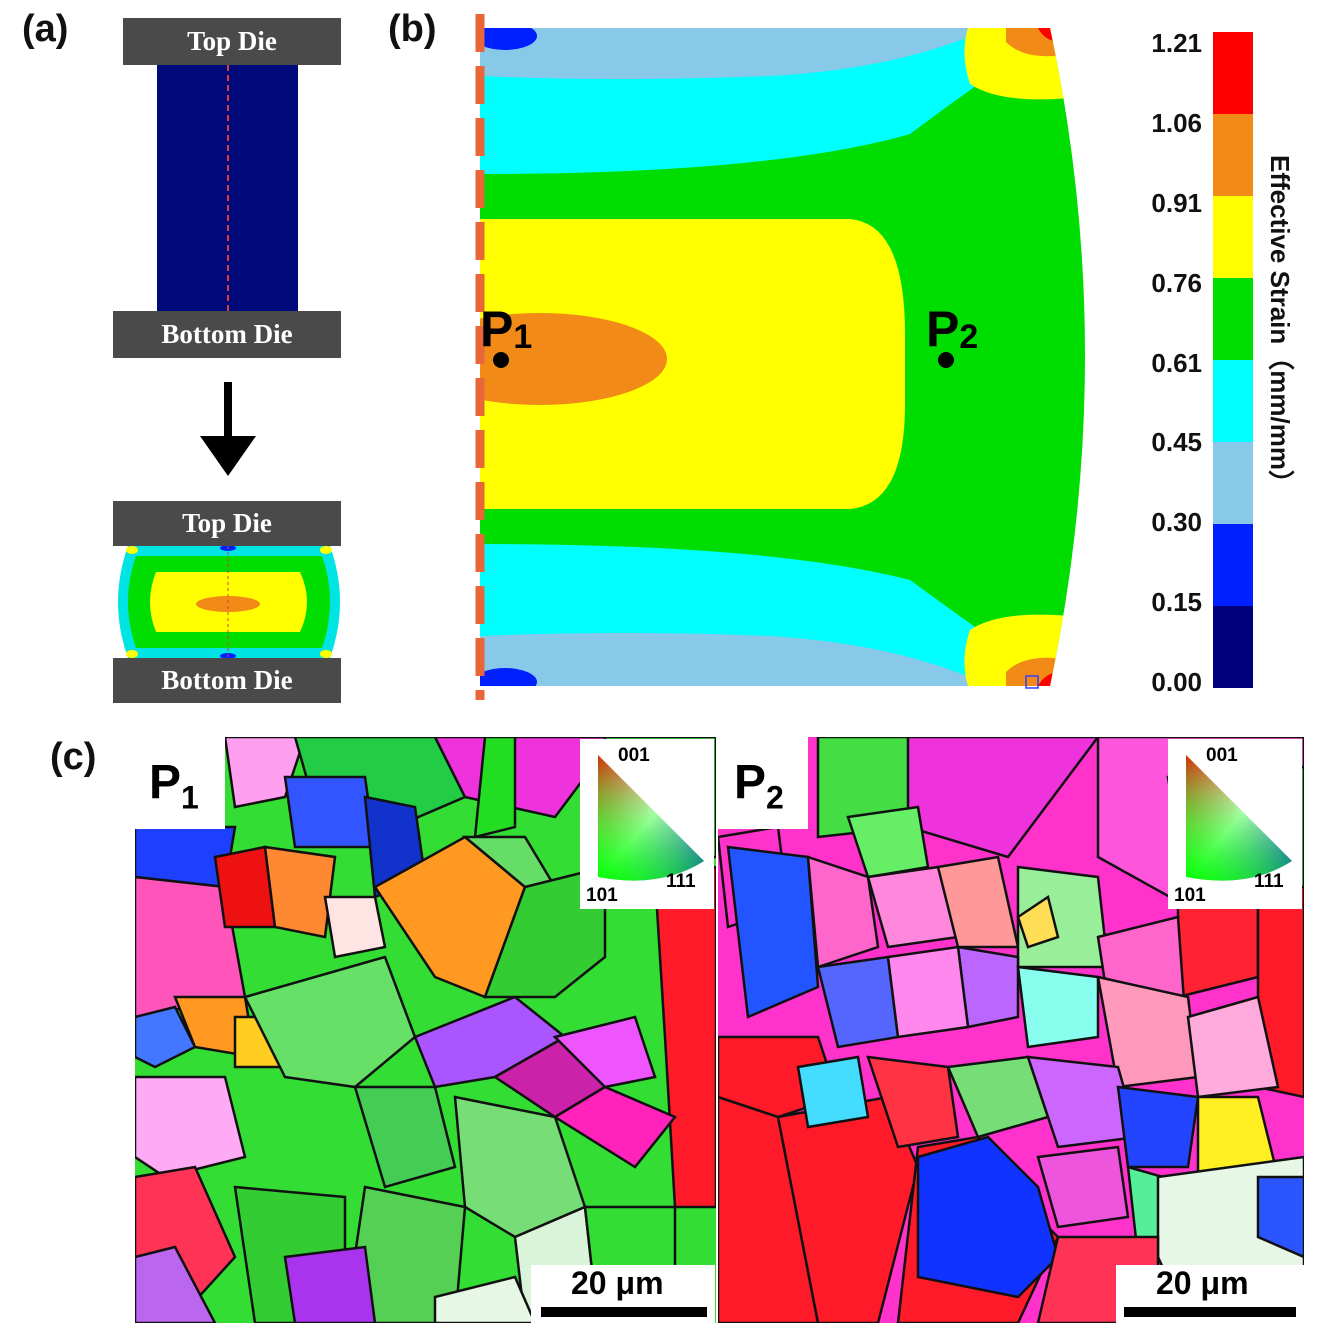 The width and height of the screenshot is (1321, 1332). What do you see at coordinates (1176, 362) in the screenshot?
I see `colorbar-tick-label: 0.61` at bounding box center [1176, 362].